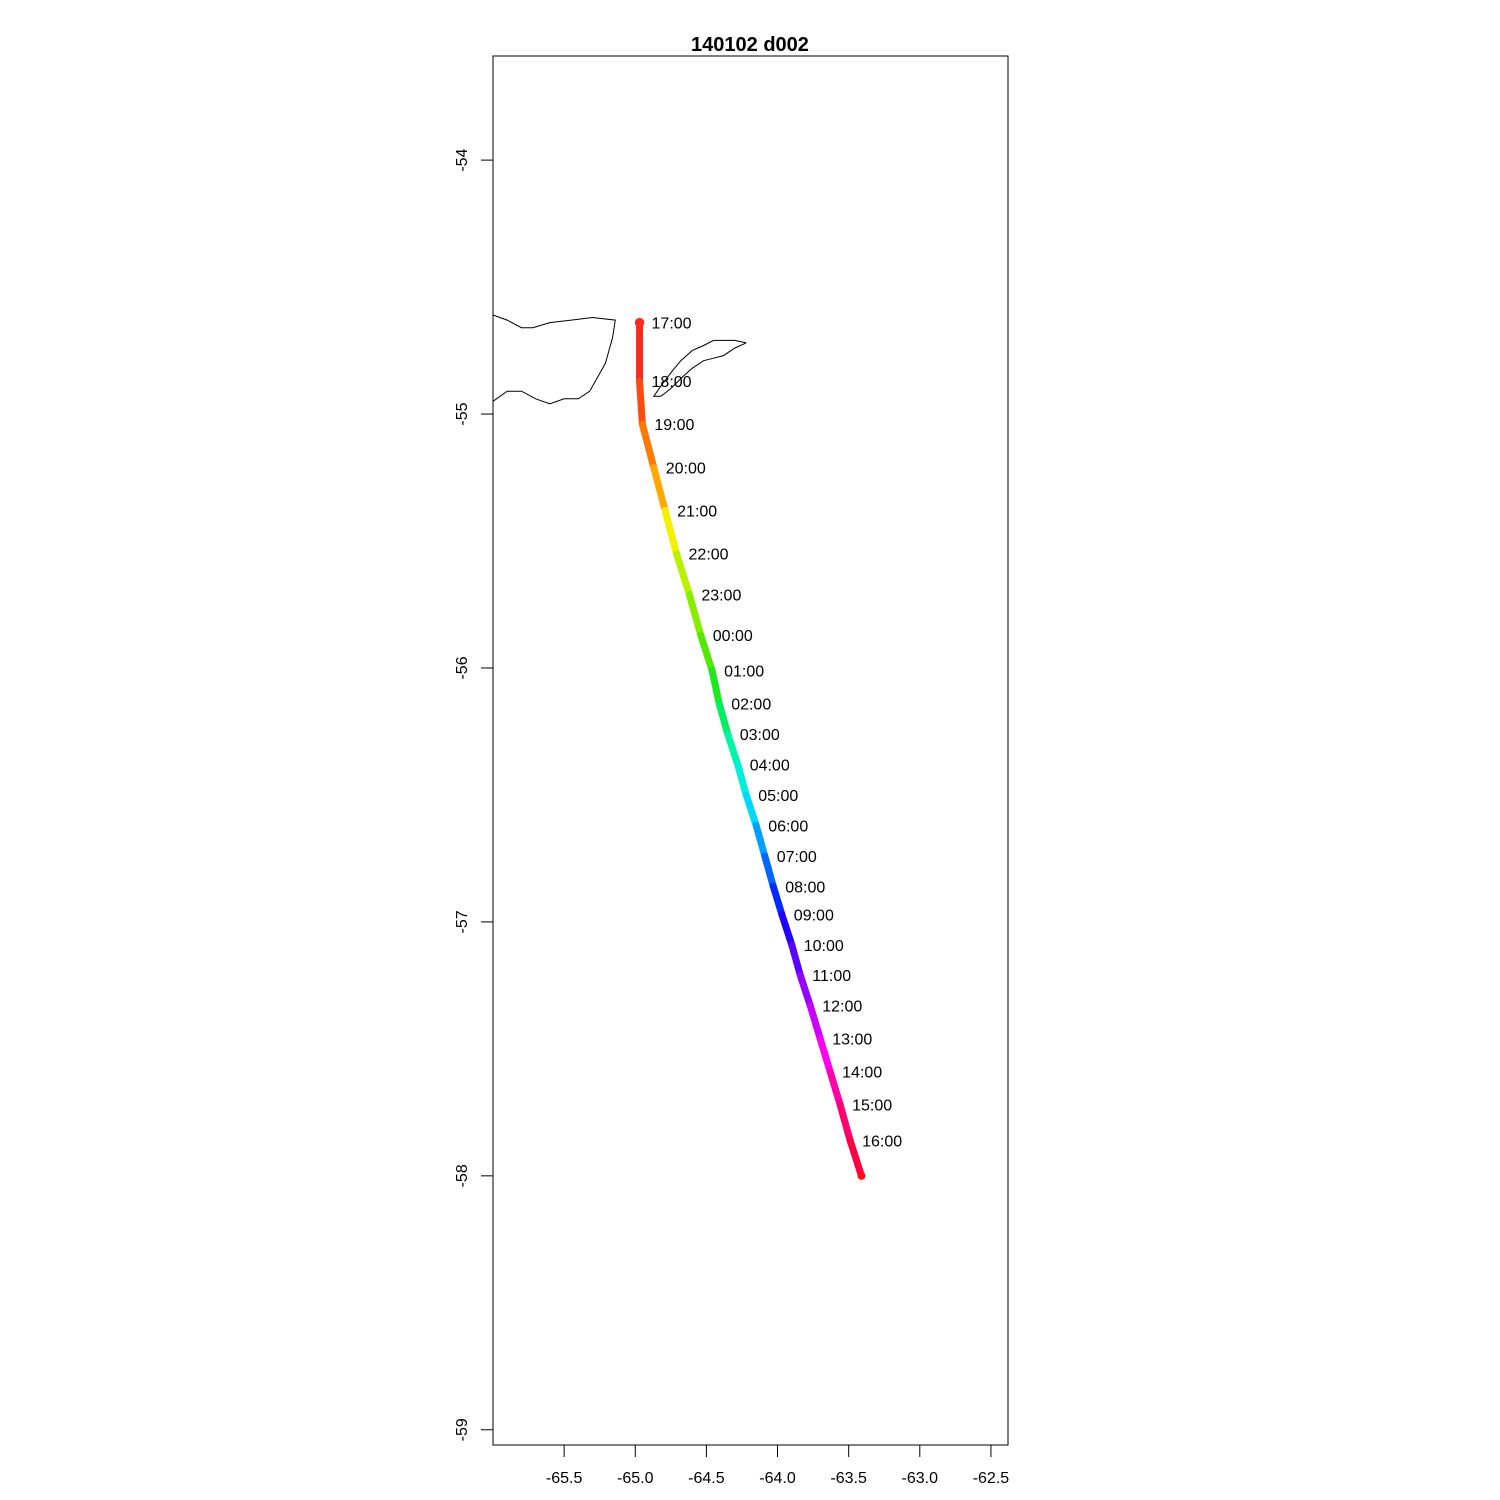 The height and width of the screenshot is (1500, 1500). Describe the element at coordinates (462, 413) in the screenshot. I see `y-tick-label: -55` at that location.